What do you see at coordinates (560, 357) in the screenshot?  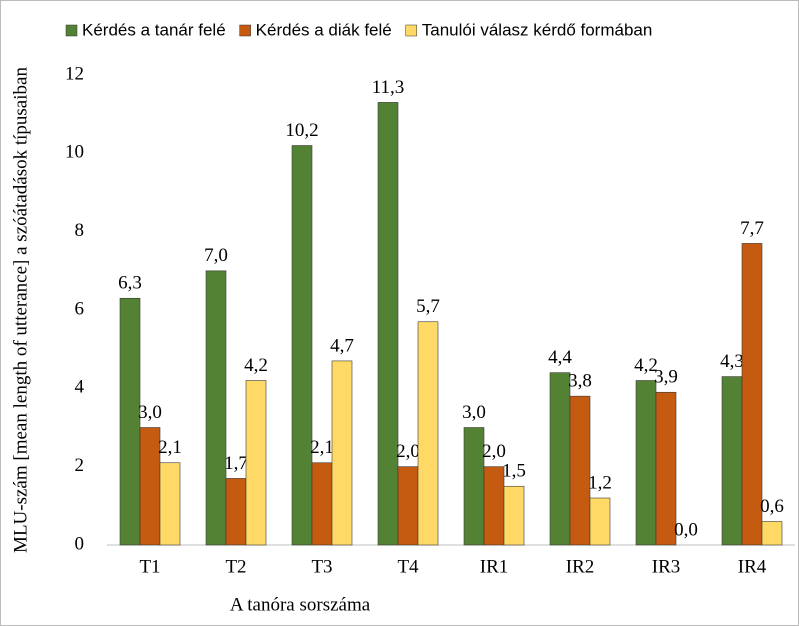 I see `data-label: 4,4` at bounding box center [560, 357].